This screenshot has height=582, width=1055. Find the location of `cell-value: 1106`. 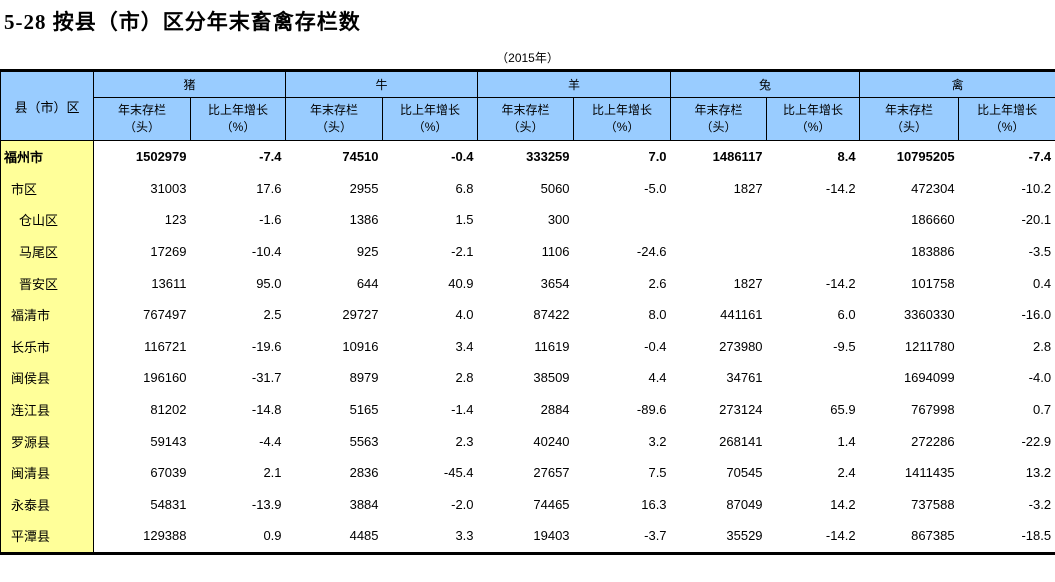

cell-value: 1106 is located at coordinates (526, 252).